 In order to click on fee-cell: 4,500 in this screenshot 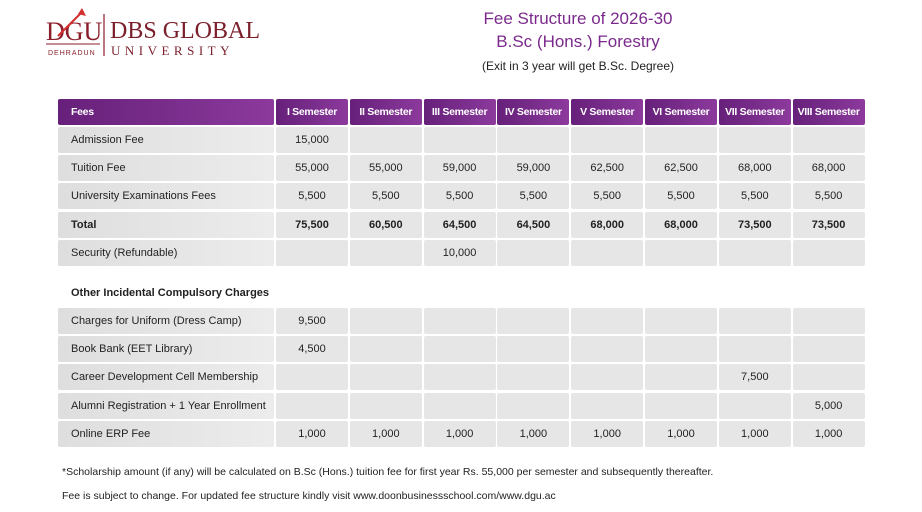, I will do `click(312, 349)`.